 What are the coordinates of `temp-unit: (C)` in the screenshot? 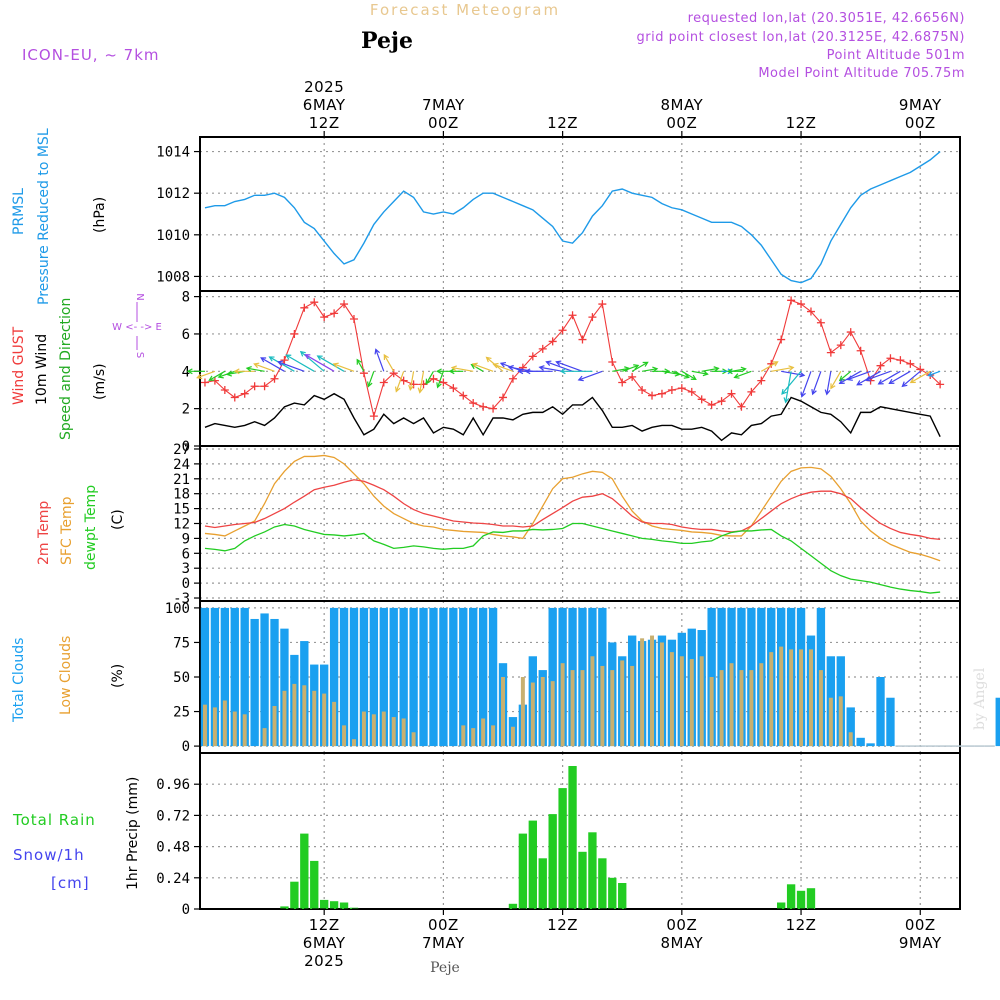 It's located at (118, 519).